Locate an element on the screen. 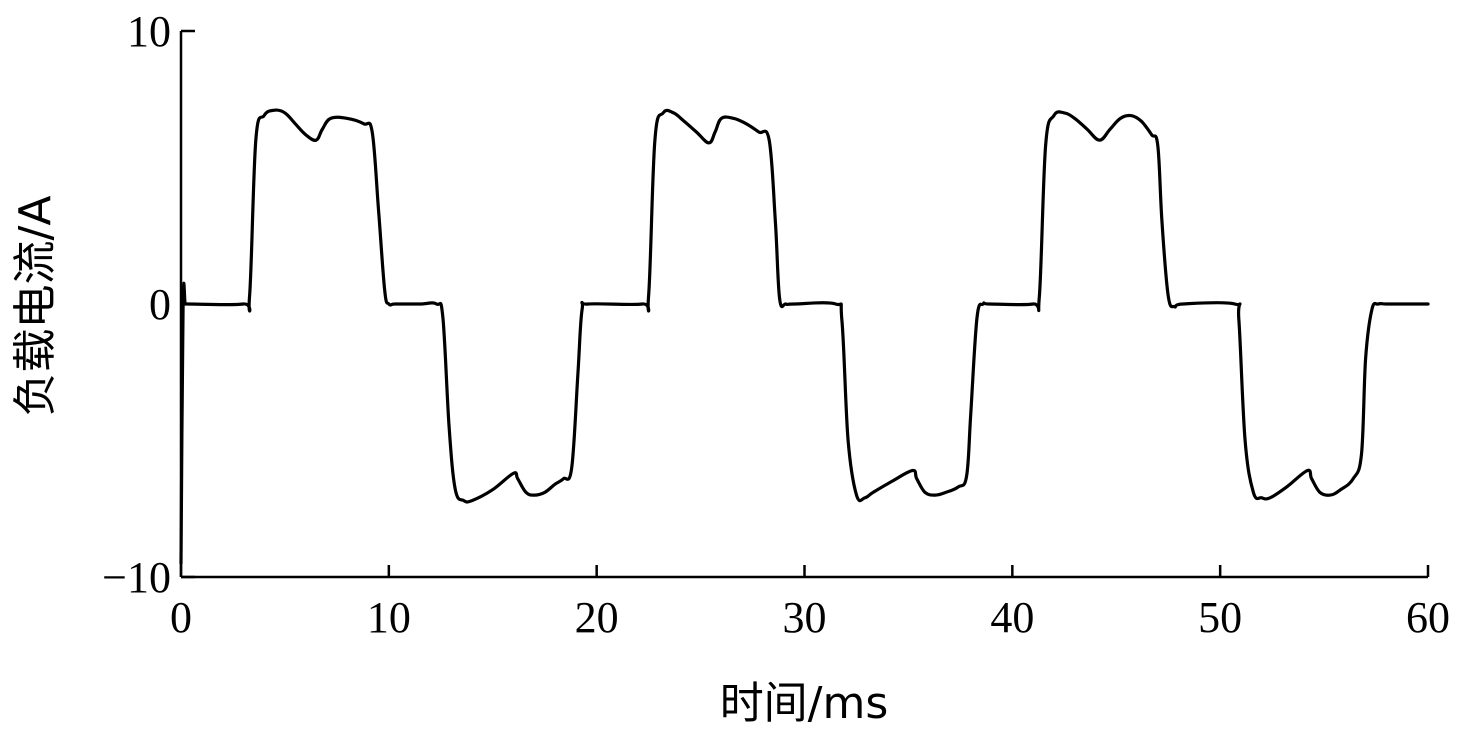 Image resolution: width=1458 pixels, height=735 pixels. x-tick-label: 30 is located at coordinates (805, 617).